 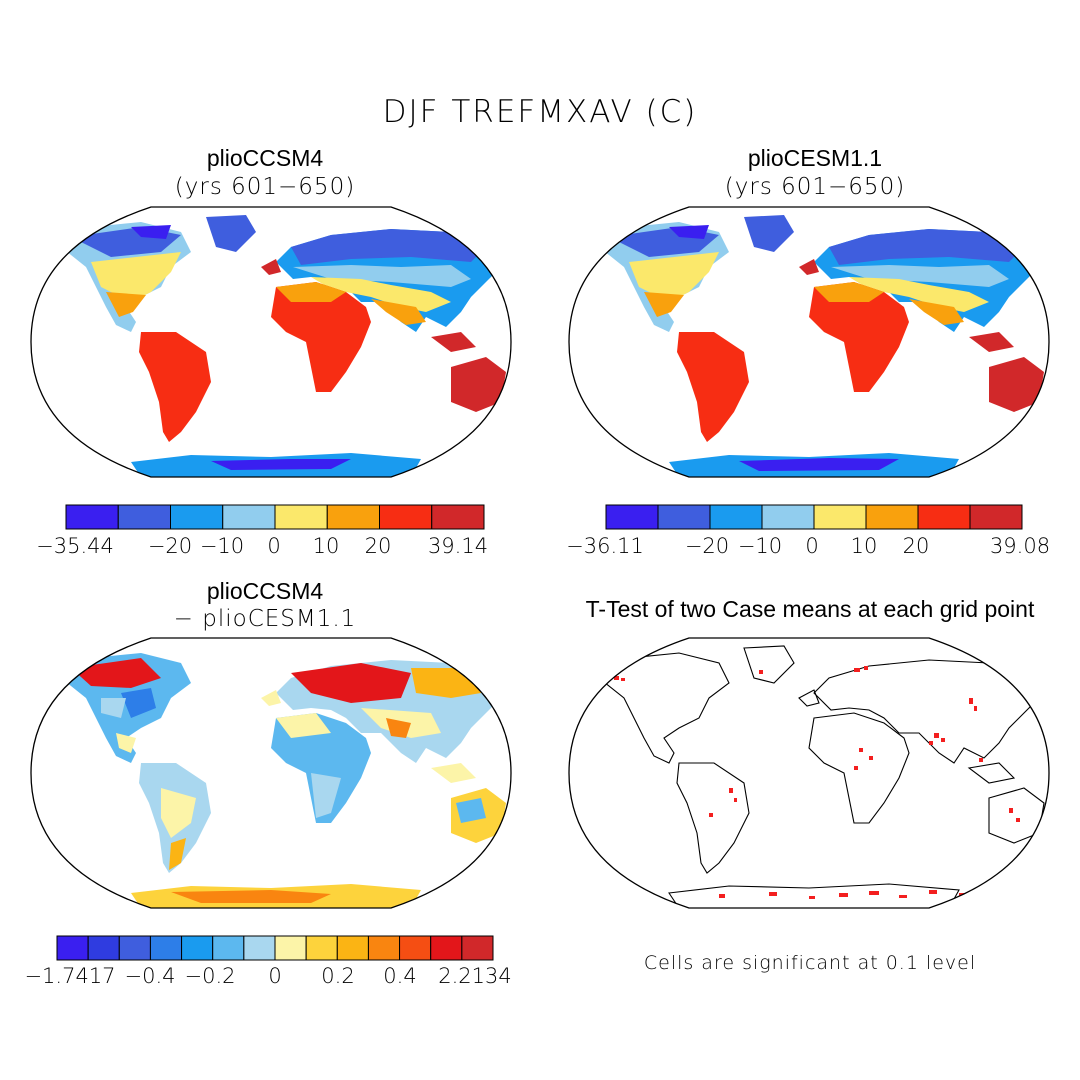 What do you see at coordinates (1020, 546) in the screenshot?
I see `colorbar-max-label: 39.08` at bounding box center [1020, 546].